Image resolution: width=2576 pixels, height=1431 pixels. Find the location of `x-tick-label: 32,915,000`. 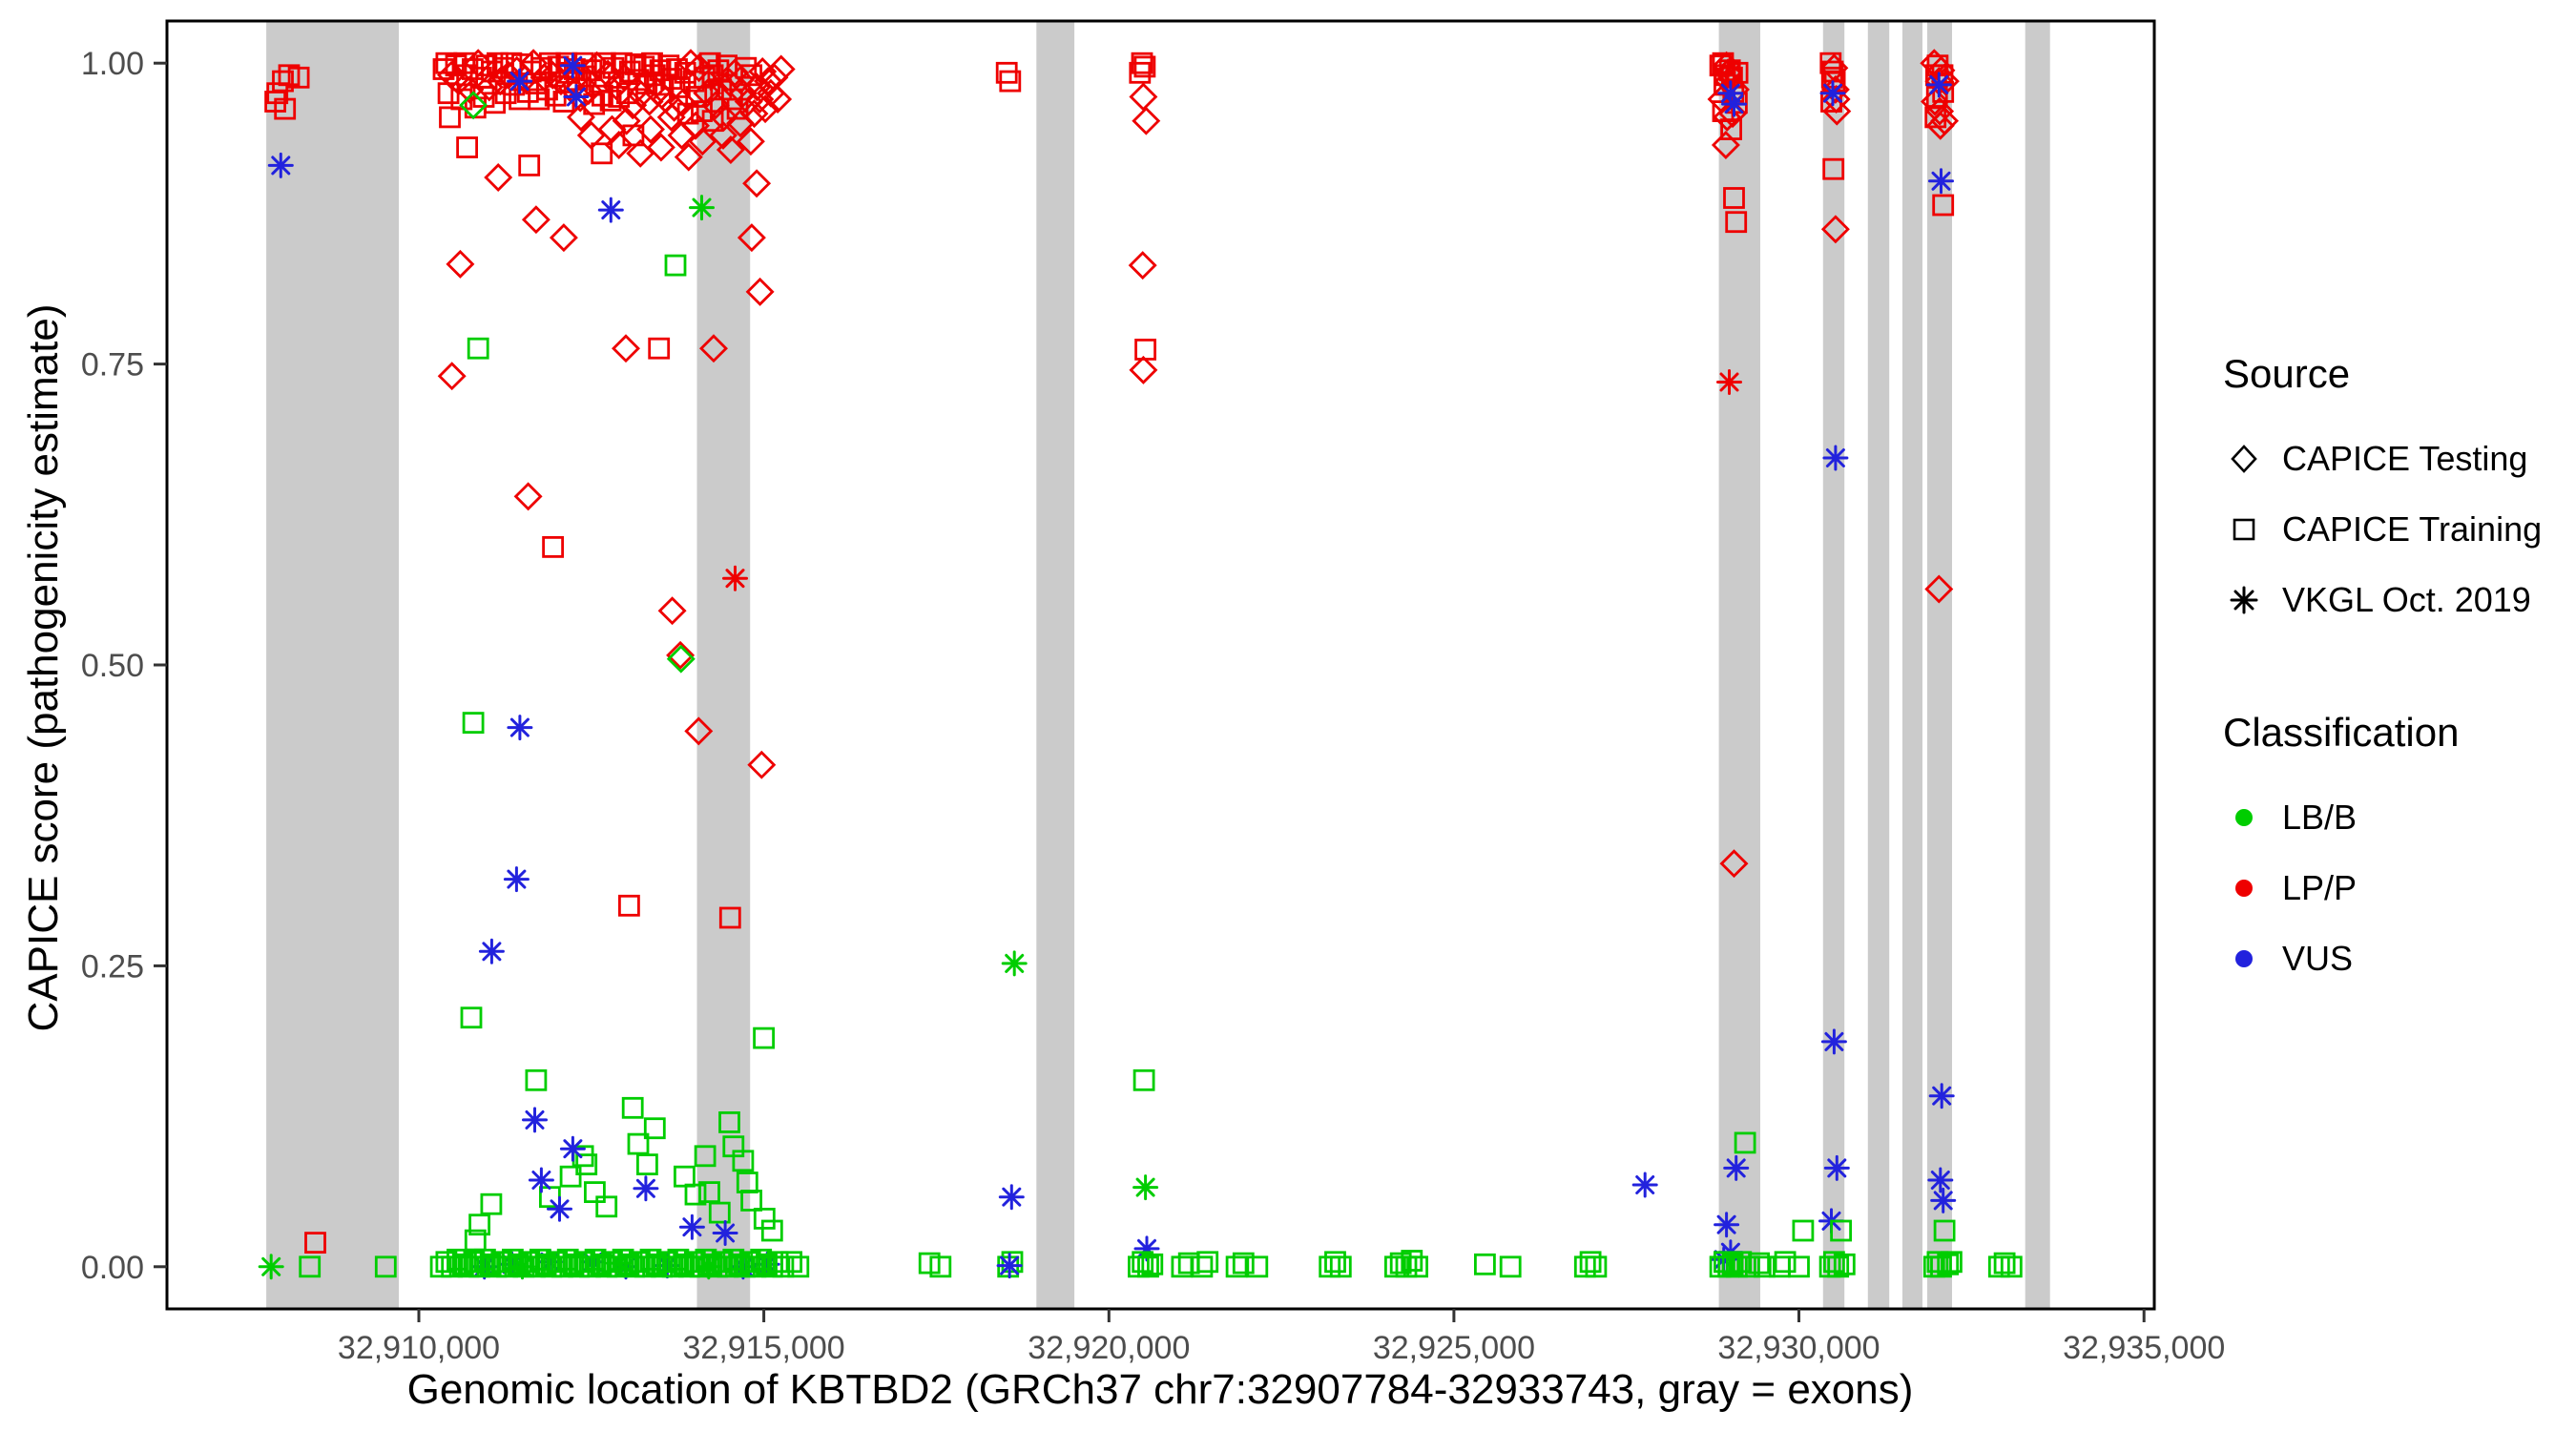

x-tick-label: 32,915,000 is located at coordinates (764, 1348).